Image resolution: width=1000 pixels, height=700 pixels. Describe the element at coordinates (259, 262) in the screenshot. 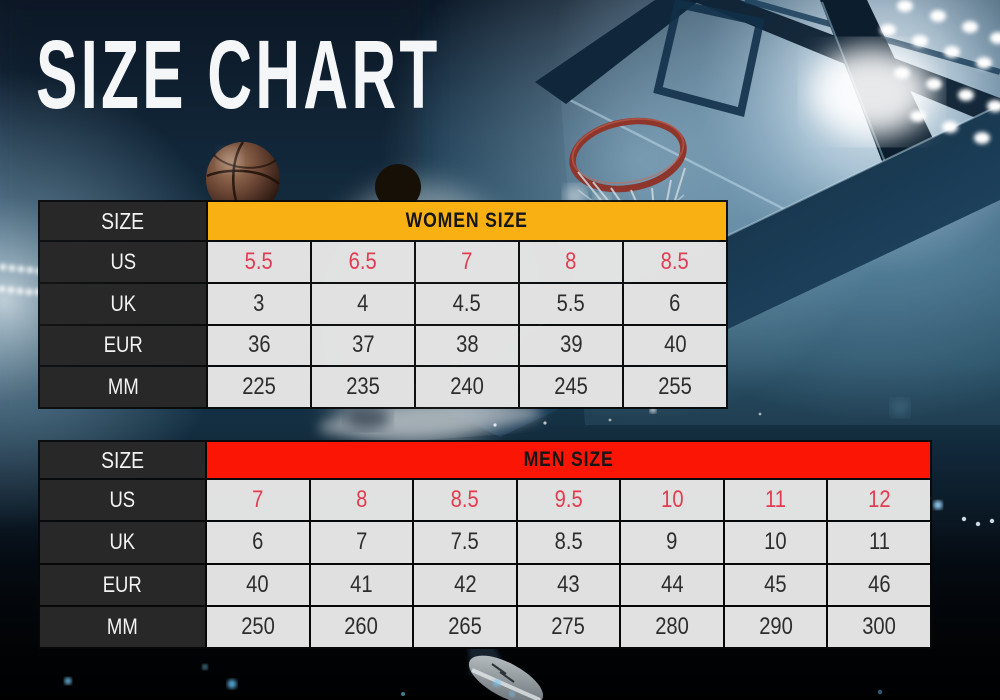

I see `women-us-cell: 5.5` at that location.